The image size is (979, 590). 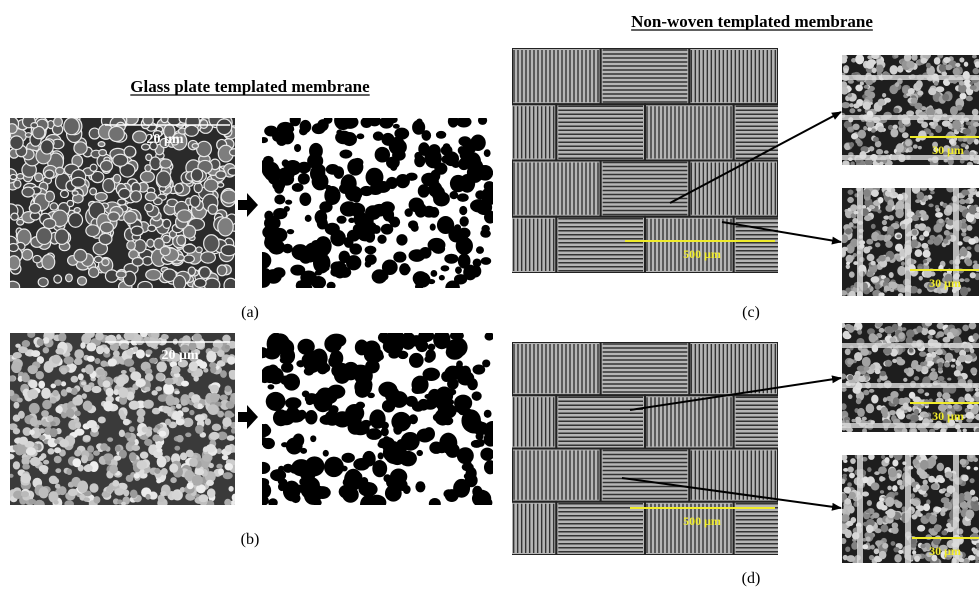 I want to click on fiber-edge, so click(x=910, y=117).